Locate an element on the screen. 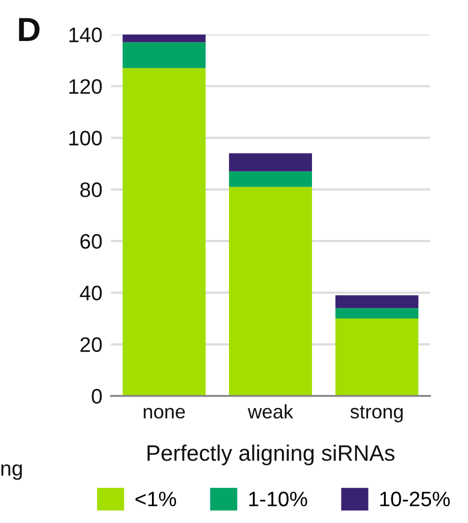 This screenshot has width=468, height=523. x-tick-label: strong is located at coordinates (376, 414).